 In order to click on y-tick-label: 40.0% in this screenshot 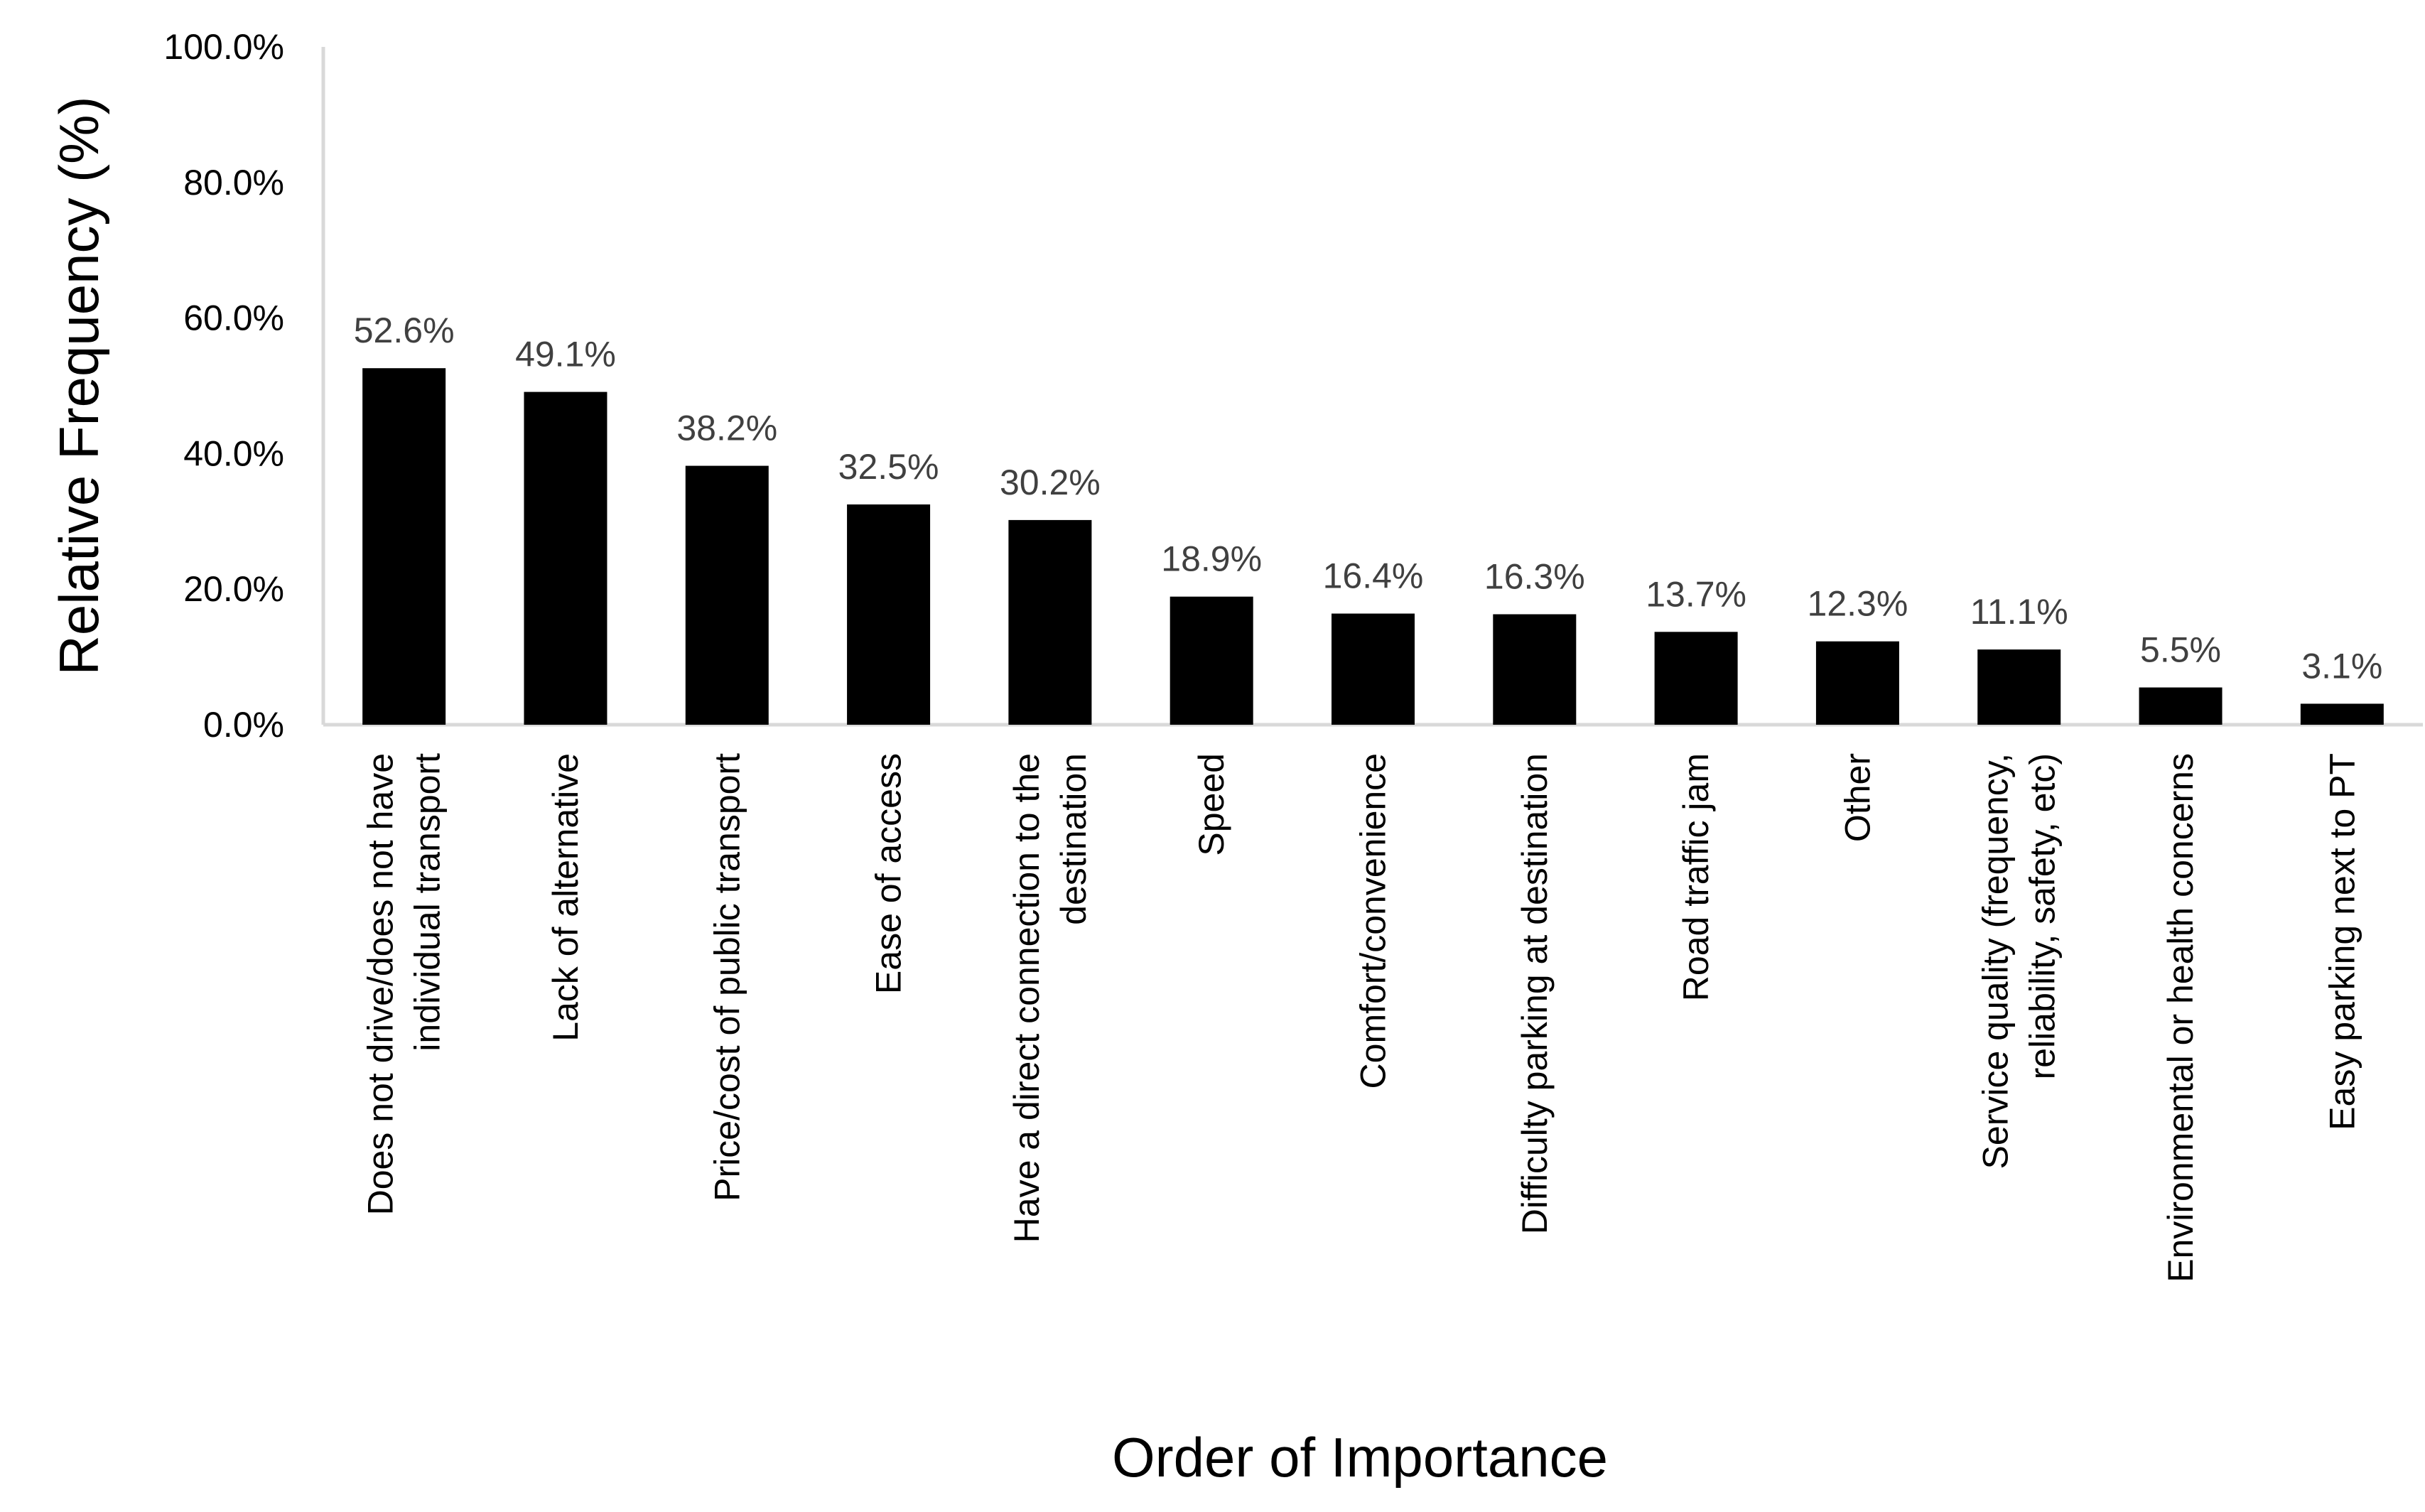, I will do `click(233, 453)`.